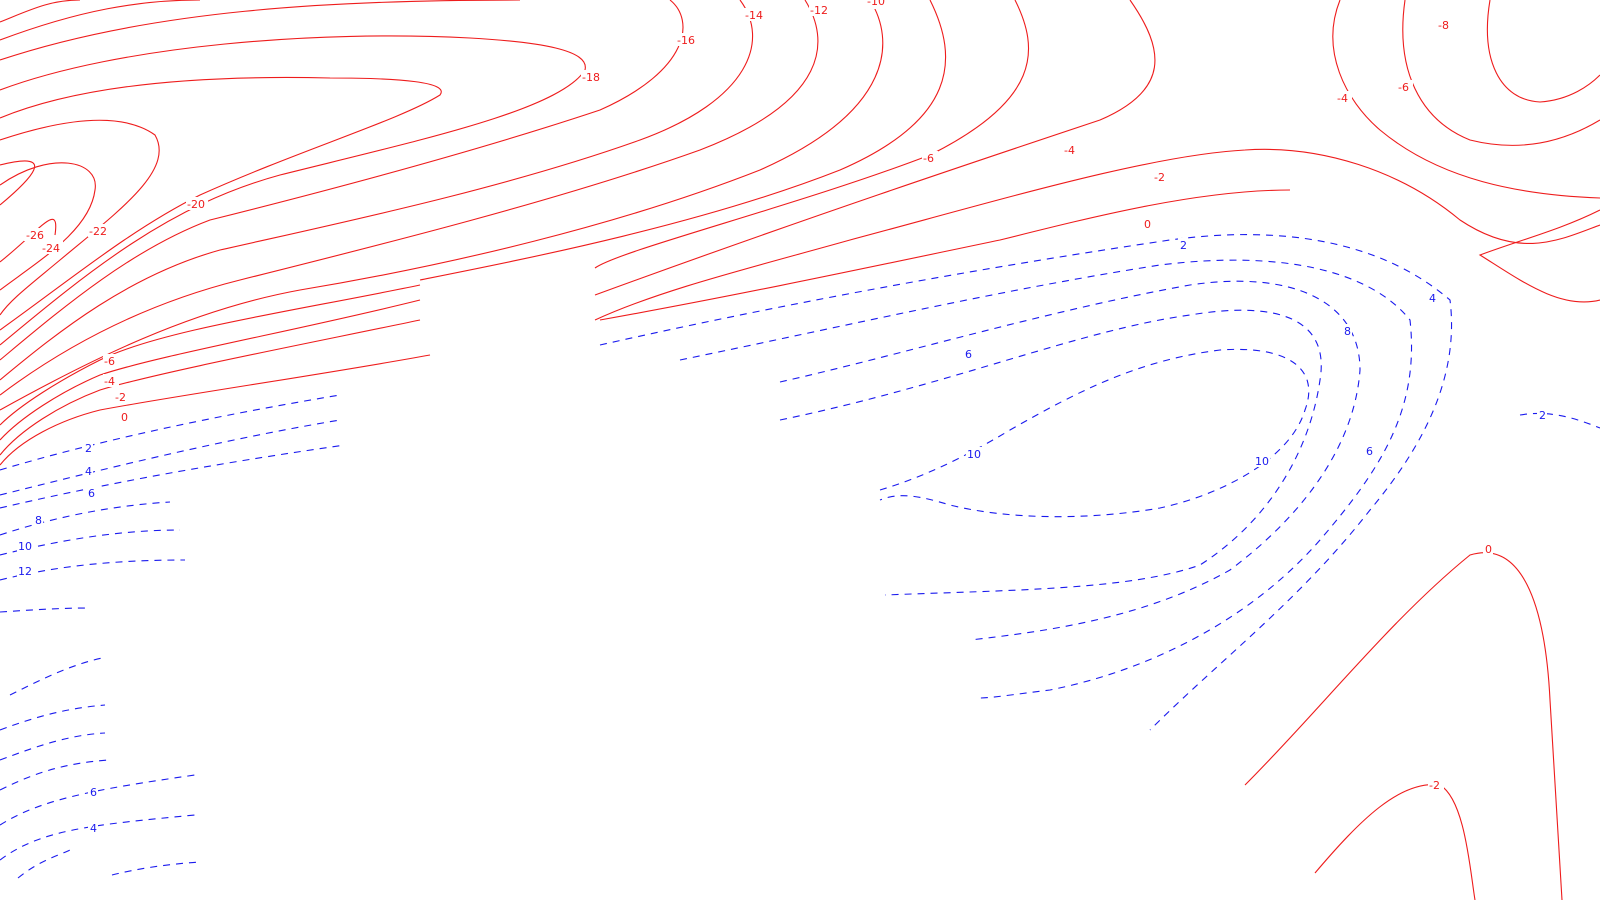  Describe the element at coordinates (686, 40) in the screenshot. I see `contour-label: -16` at that location.